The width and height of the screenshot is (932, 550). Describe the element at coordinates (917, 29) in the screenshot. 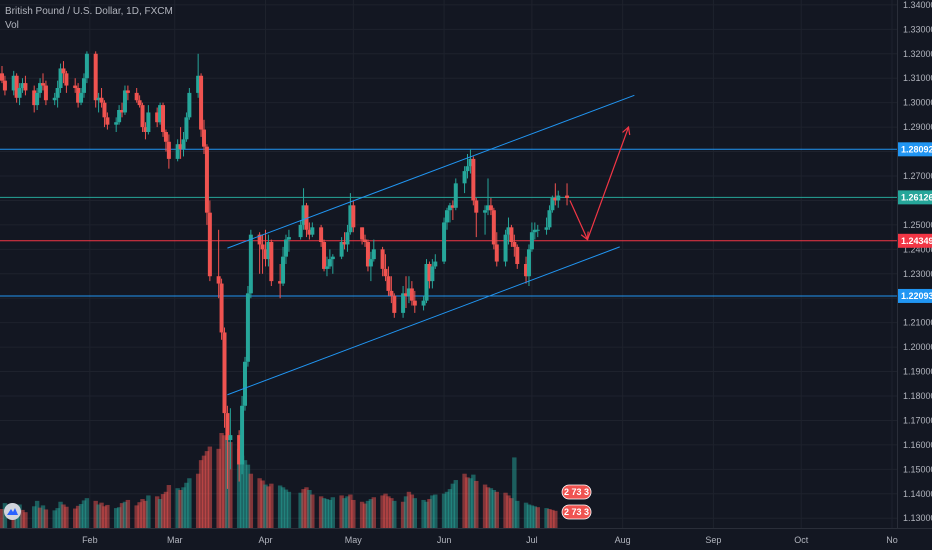

I see `price-tick-label: 1.33000` at that location.